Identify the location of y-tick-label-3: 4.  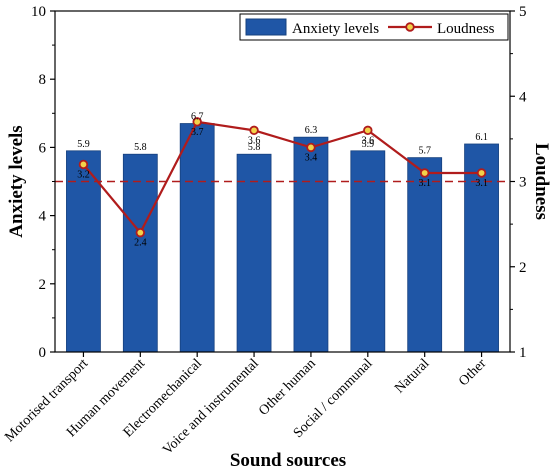
(43, 217).